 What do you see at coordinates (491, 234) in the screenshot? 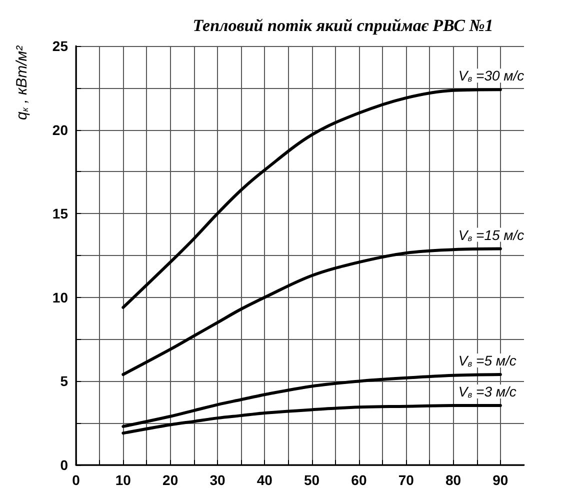
I see `series-label: Vв =15 м/с` at bounding box center [491, 234].